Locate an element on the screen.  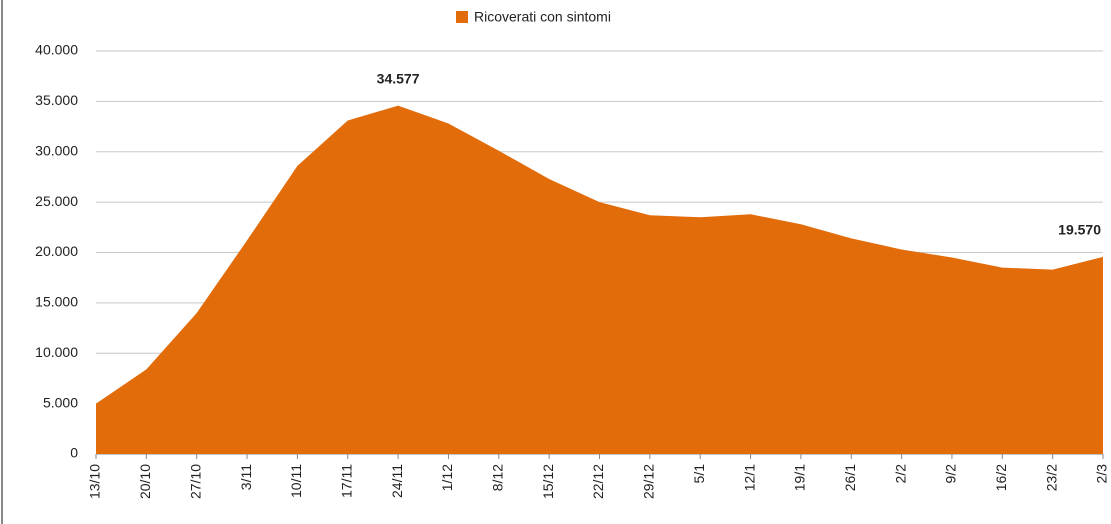
y-tick-label: 40.000 is located at coordinates (56, 50).